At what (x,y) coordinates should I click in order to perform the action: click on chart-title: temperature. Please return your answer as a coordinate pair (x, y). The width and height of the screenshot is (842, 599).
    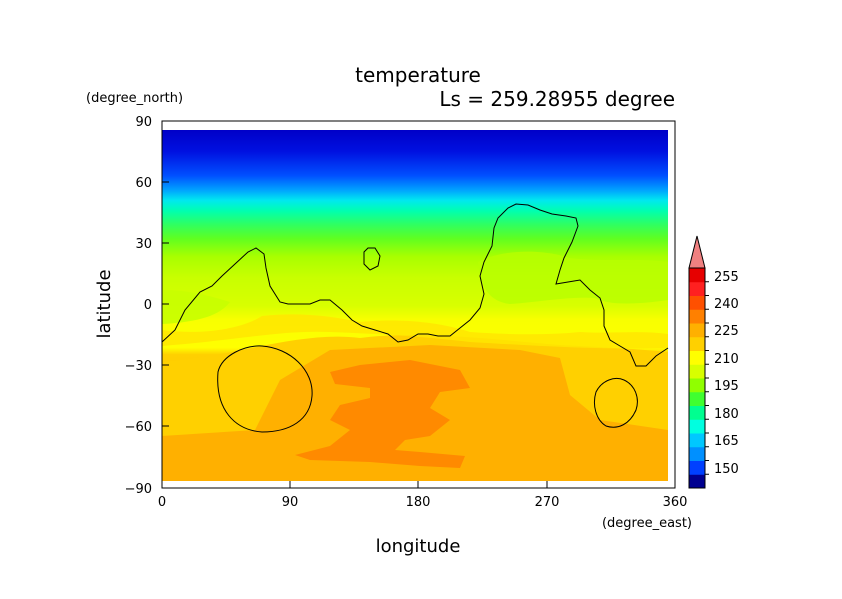
    Looking at the image, I should click on (418, 75).